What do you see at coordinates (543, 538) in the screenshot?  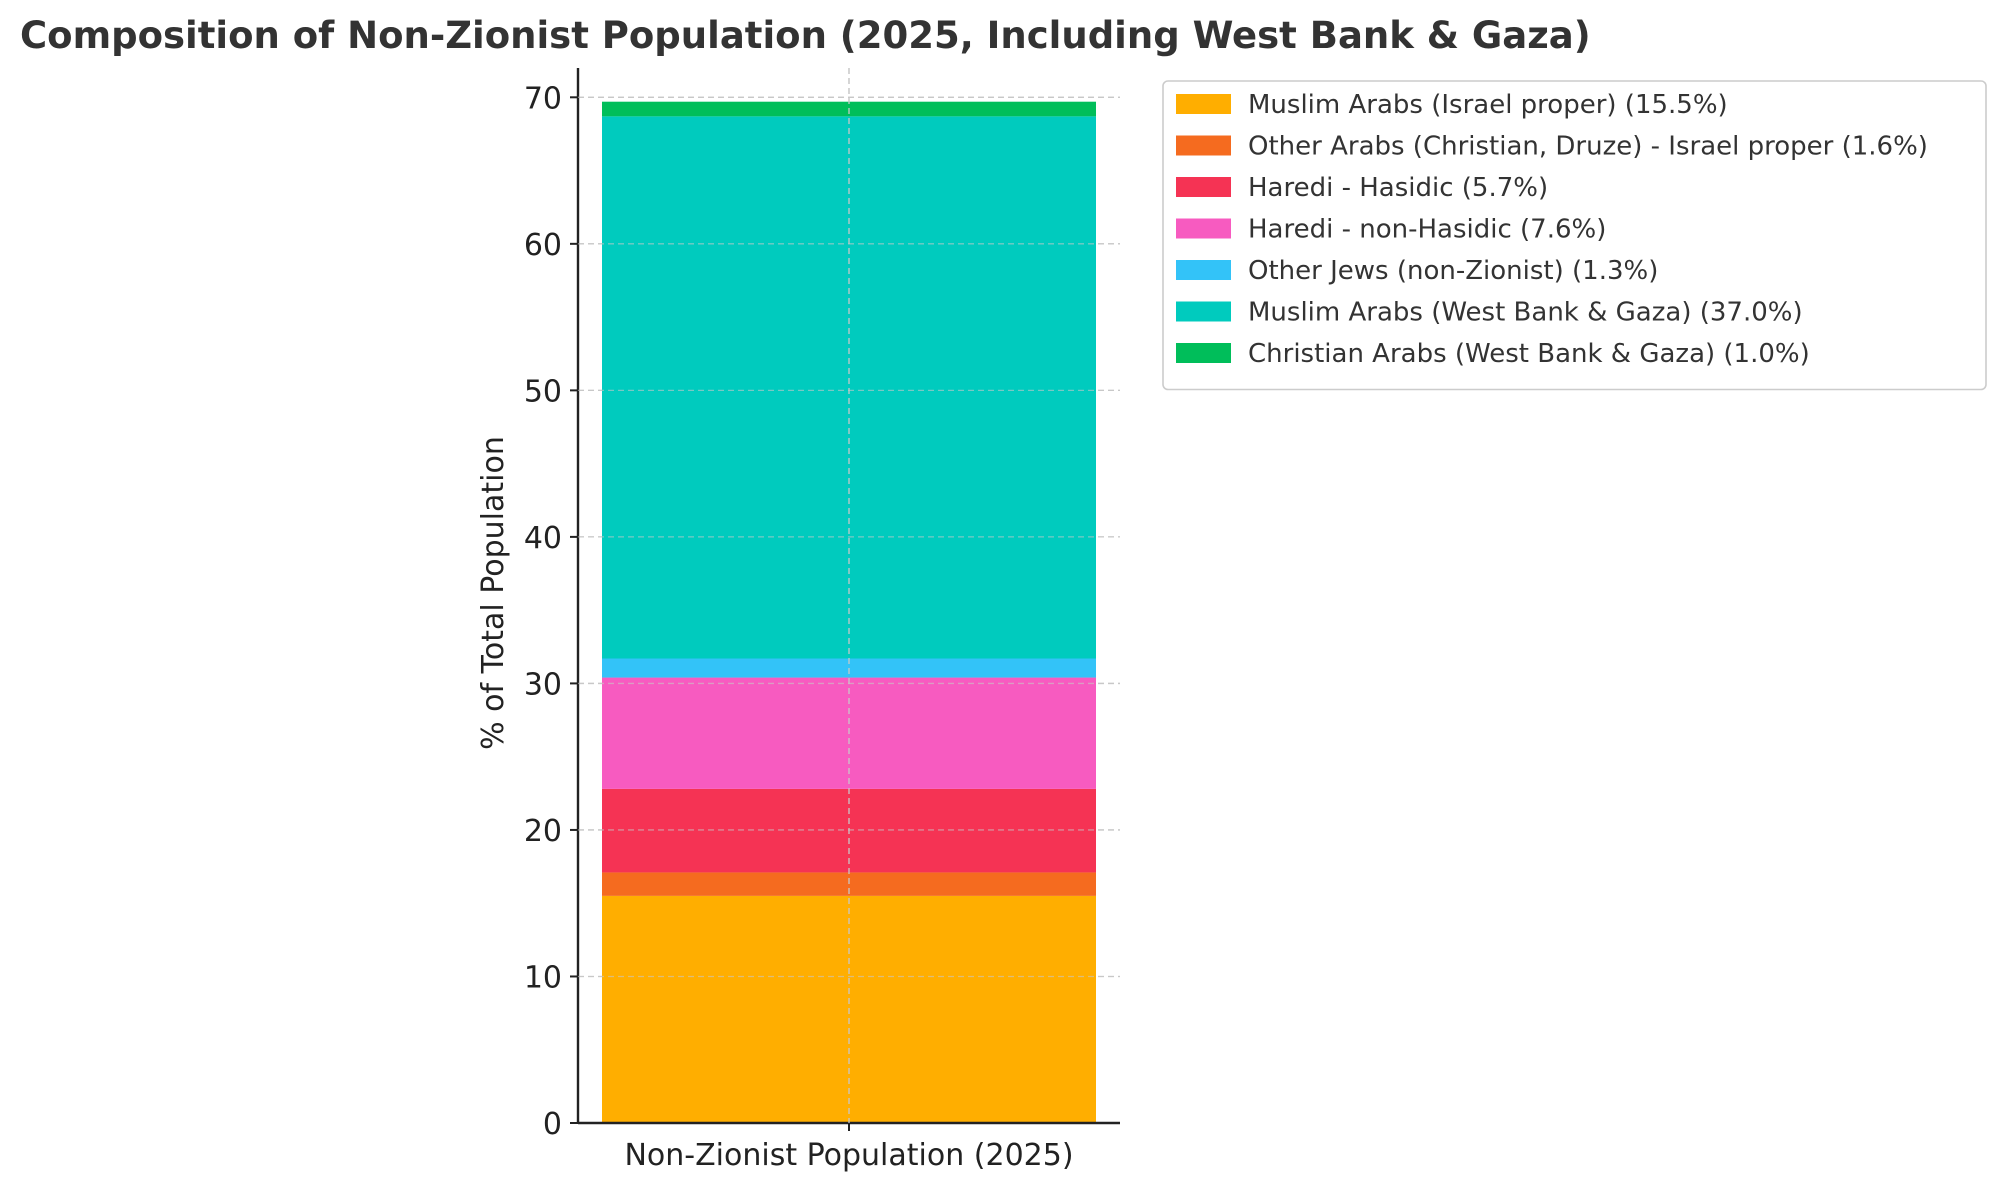 I see `y-tick-label: 40` at bounding box center [543, 538].